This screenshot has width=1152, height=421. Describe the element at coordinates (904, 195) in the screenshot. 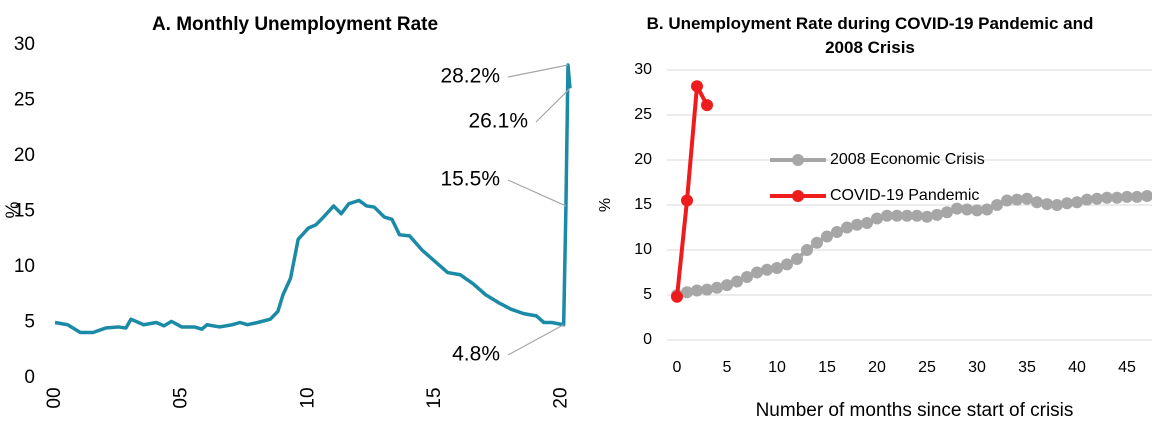

I see `legend-label: COVID-19 Pandemic` at that location.